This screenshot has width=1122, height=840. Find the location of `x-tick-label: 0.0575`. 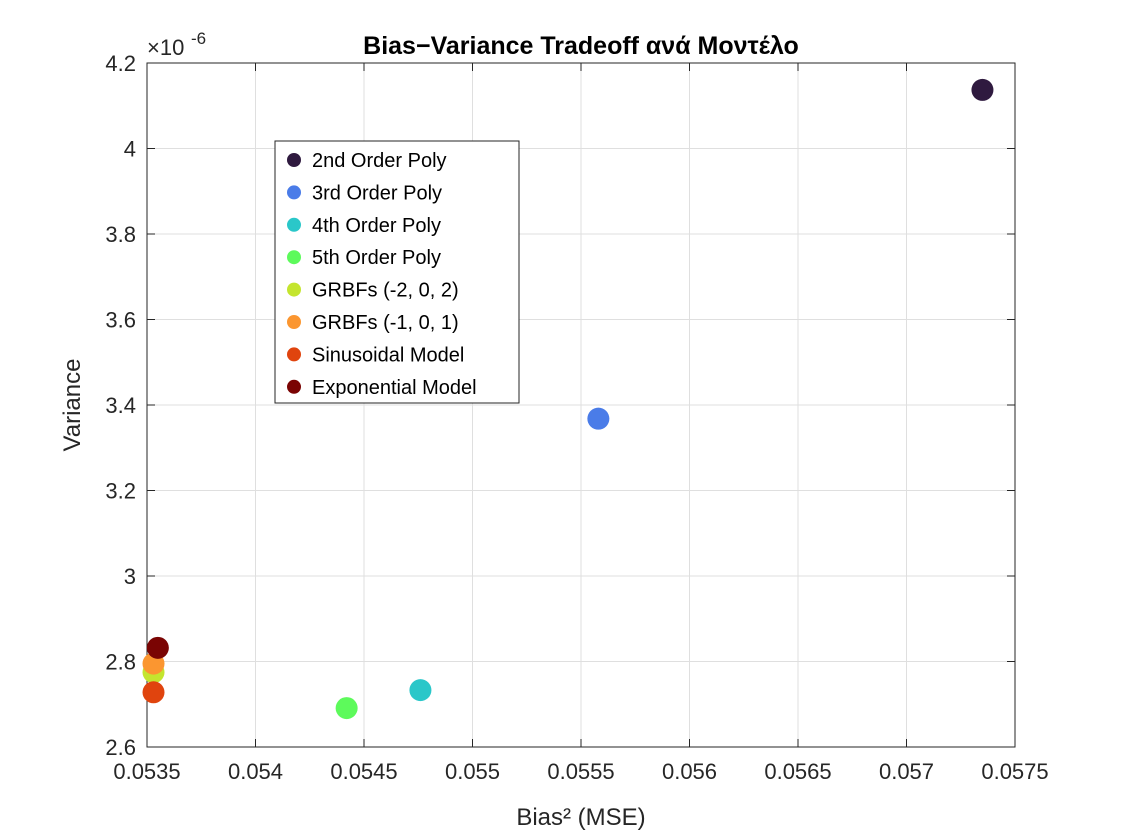

x-tick-label: 0.0575 is located at coordinates (1014, 771).